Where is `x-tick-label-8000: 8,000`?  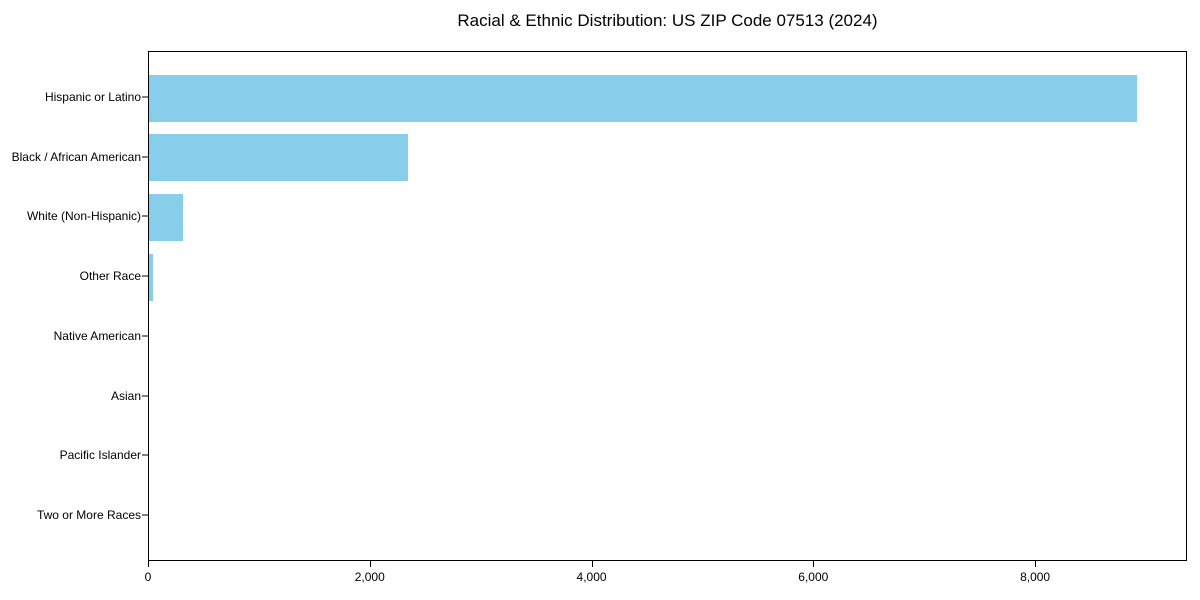
x-tick-label-8000: 8,000 is located at coordinates (1035, 577).